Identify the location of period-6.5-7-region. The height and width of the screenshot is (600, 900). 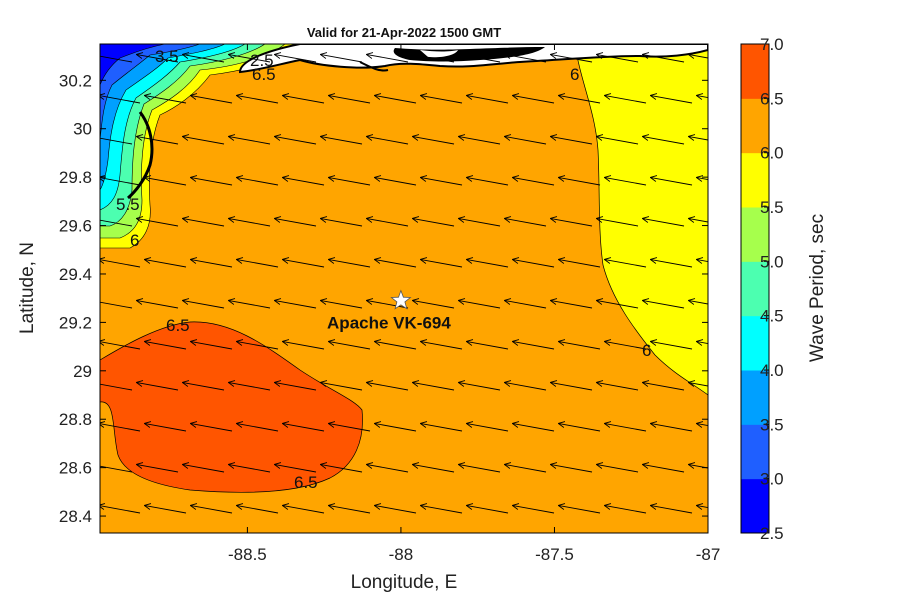
(231, 407).